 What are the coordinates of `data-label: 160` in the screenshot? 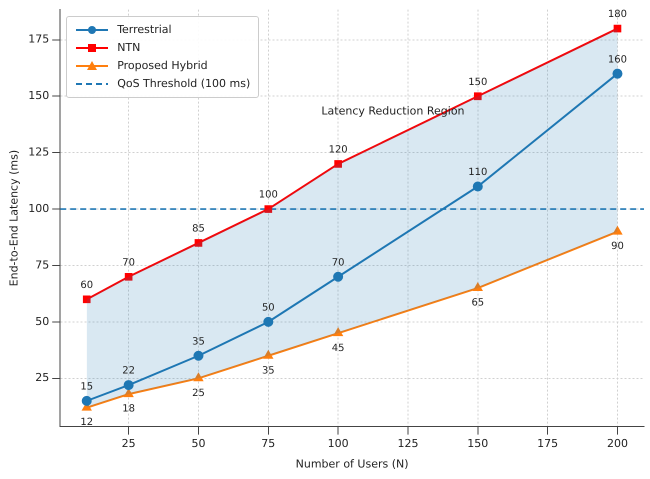 It's located at (618, 60).